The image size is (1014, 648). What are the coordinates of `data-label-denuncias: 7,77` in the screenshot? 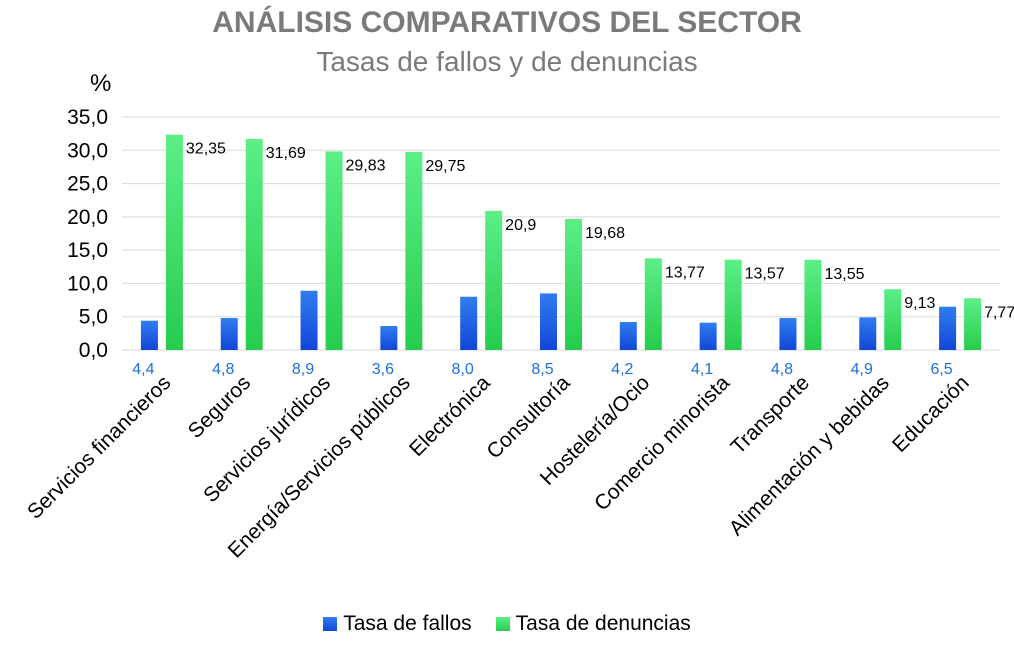 It's located at (999, 312).